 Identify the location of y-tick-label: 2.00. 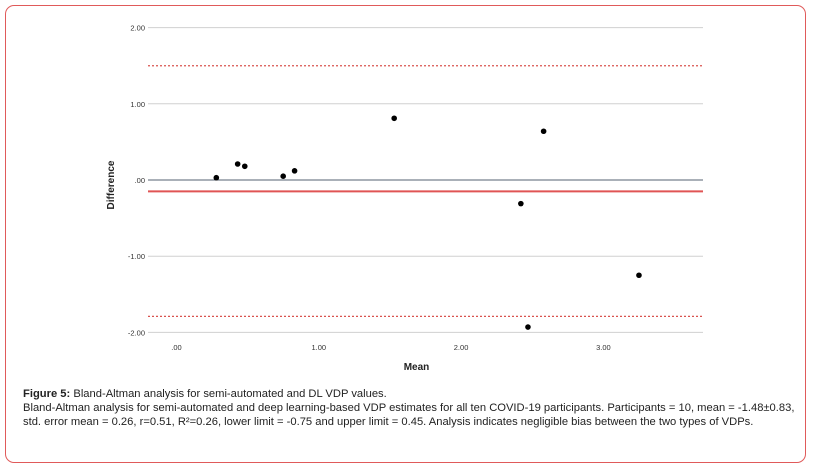
(137, 28).